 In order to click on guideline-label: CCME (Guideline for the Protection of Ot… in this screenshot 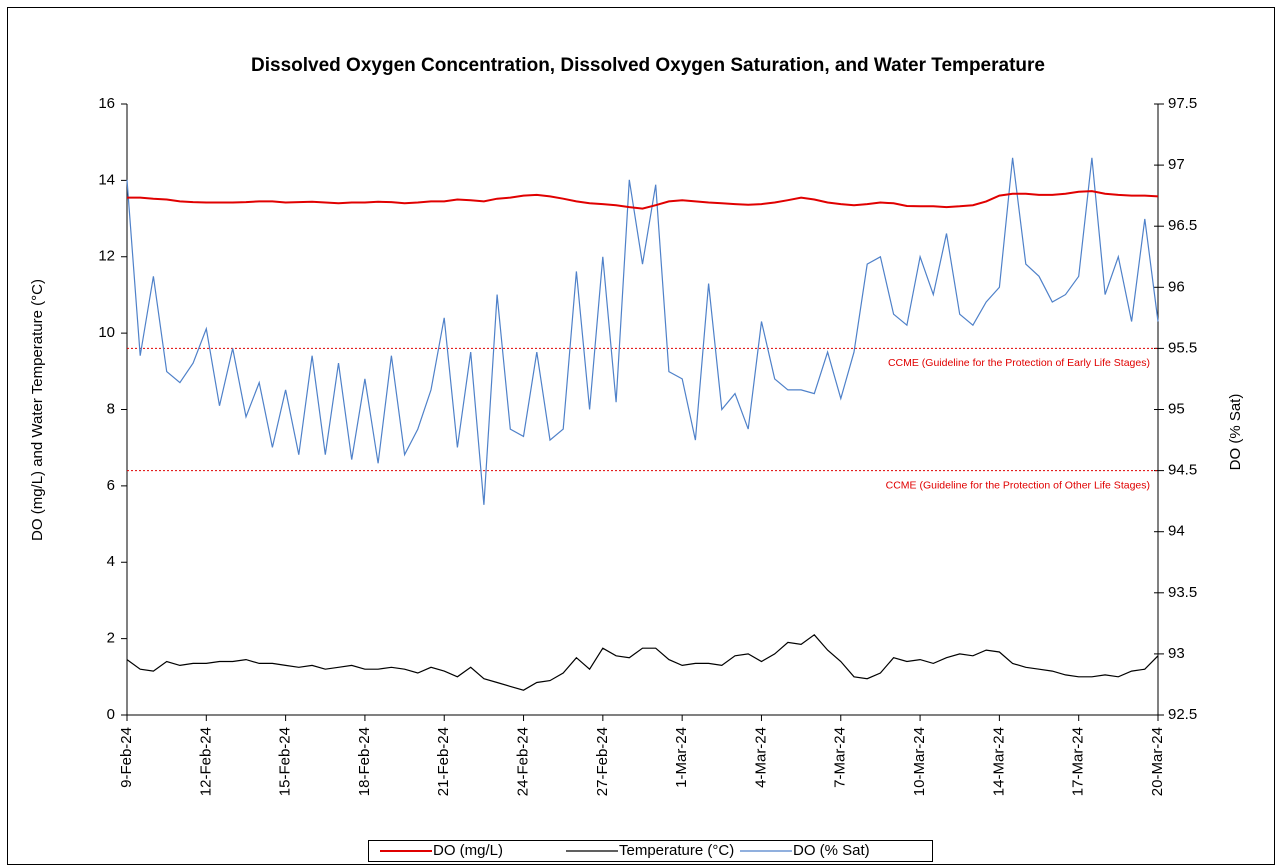, I will do `click(1018, 485)`.